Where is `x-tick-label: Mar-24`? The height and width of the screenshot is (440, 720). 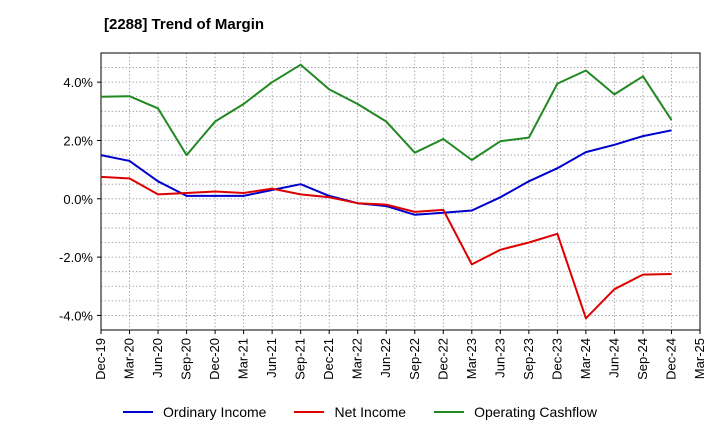 x-tick-label: Mar-24 is located at coordinates (585, 358).